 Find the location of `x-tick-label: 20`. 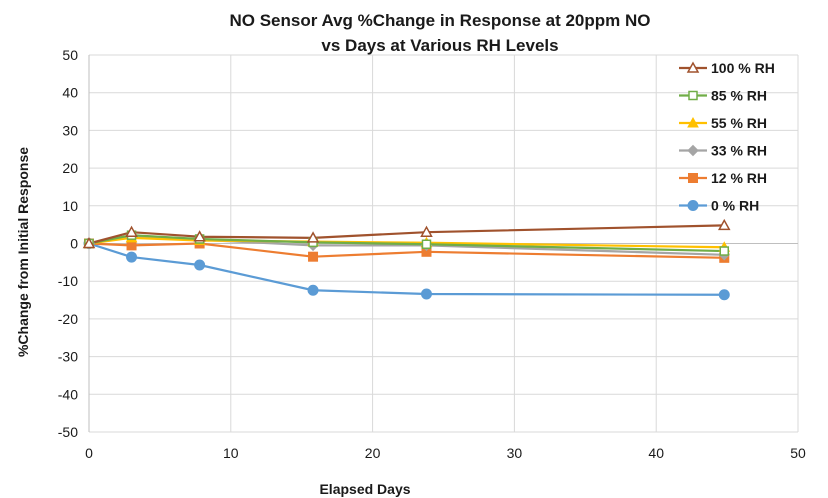

x-tick-label: 20 is located at coordinates (373, 453).